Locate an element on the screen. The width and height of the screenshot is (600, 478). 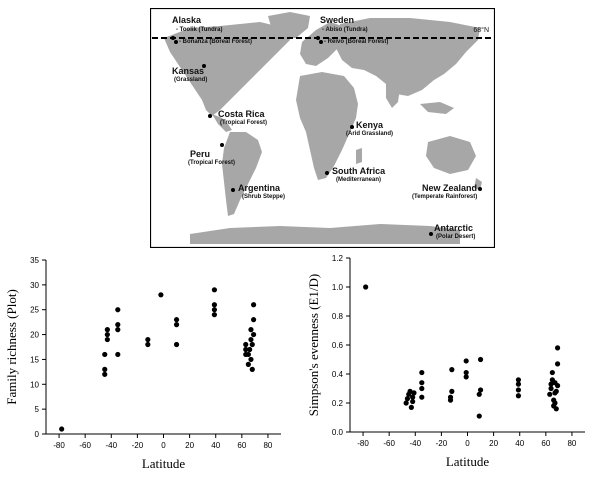
site-label-antarctic-biome: (Polar Desert) is located at coordinates (456, 237).